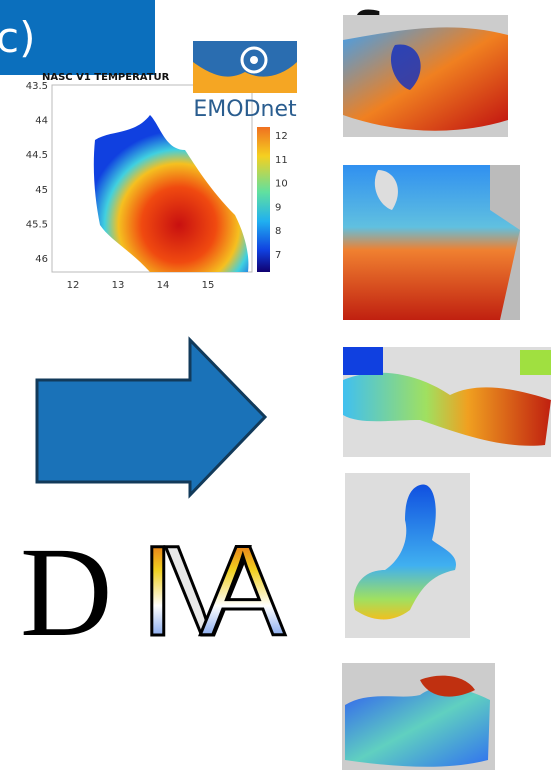 This screenshot has height=772, width=551. I want to click on y-tick-label: 45.5, so click(37, 224).